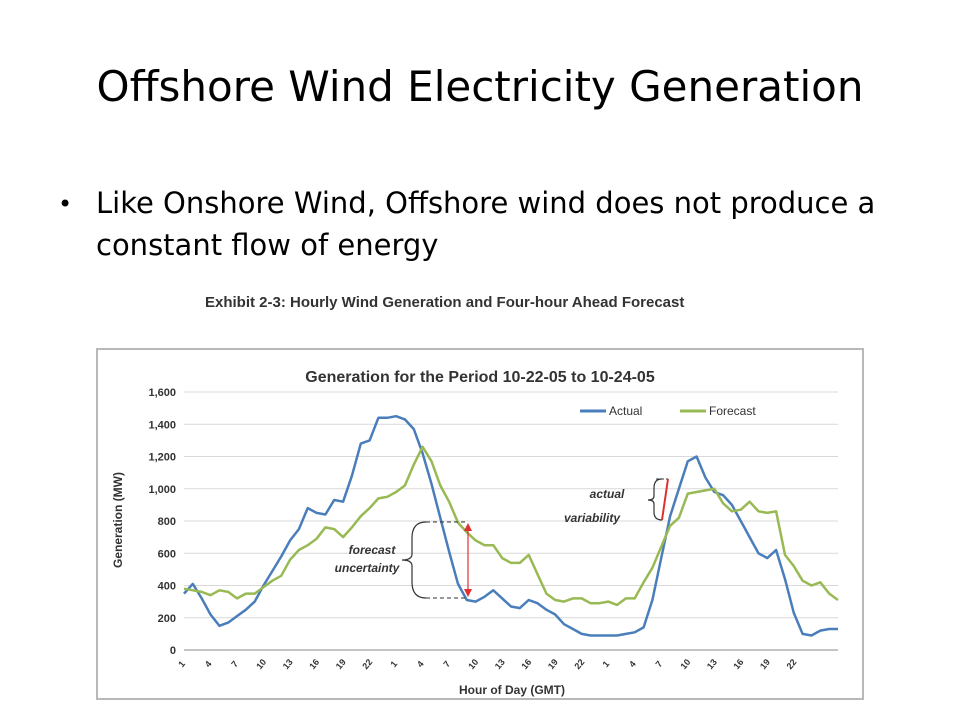 The height and width of the screenshot is (720, 960). I want to click on x-axis-title: Hour of Day (GMT), so click(512, 690).